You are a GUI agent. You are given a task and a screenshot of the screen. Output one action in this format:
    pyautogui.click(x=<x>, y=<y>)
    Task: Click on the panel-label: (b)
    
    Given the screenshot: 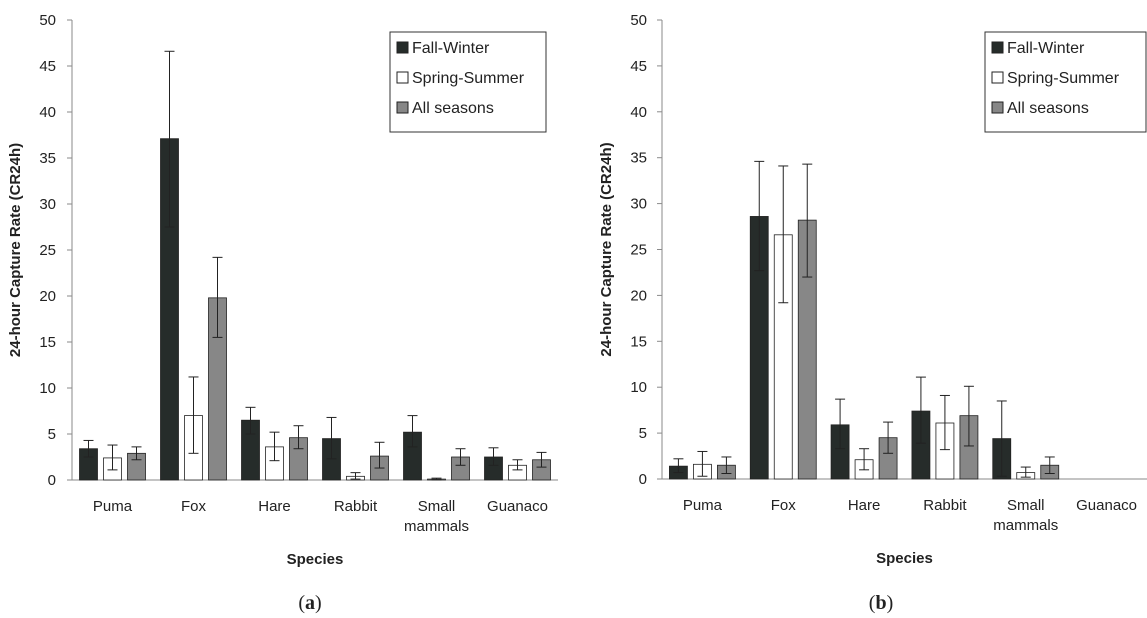 What is the action you would take?
    pyautogui.click(x=881, y=603)
    